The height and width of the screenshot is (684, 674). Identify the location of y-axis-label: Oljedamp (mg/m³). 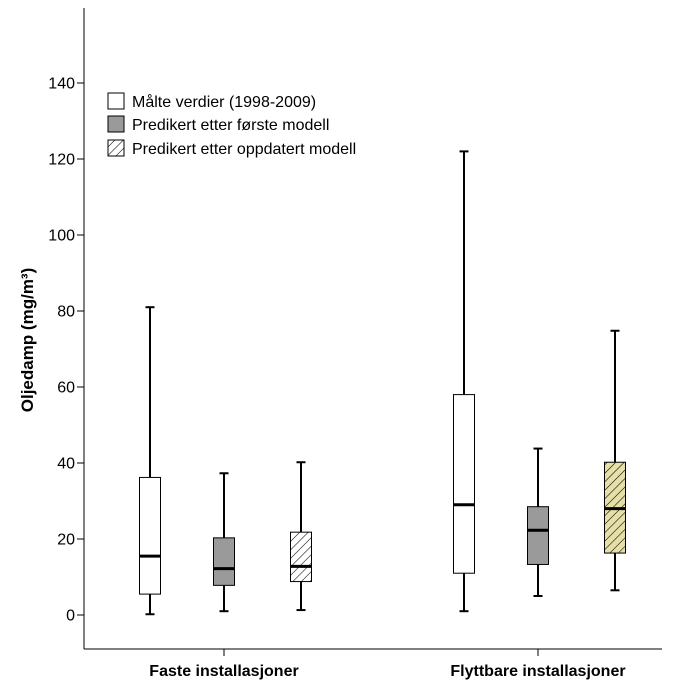
(27, 340).